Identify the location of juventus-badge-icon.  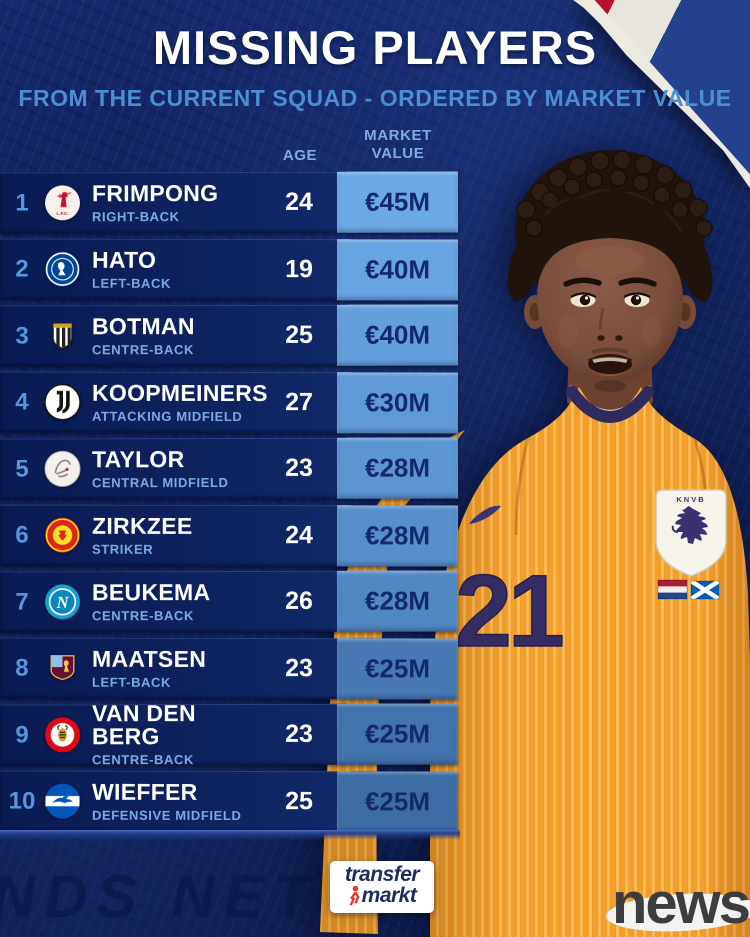
(62, 401).